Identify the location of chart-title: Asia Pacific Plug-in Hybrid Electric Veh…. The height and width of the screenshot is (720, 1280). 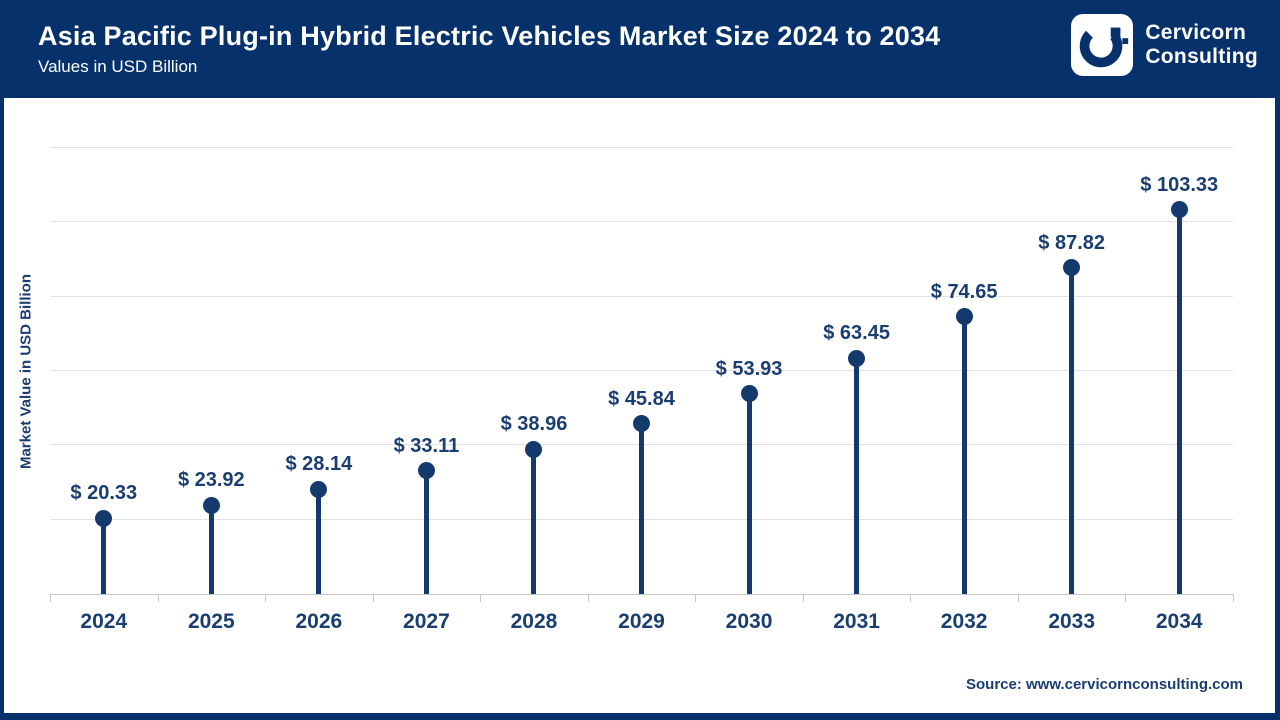
(489, 35).